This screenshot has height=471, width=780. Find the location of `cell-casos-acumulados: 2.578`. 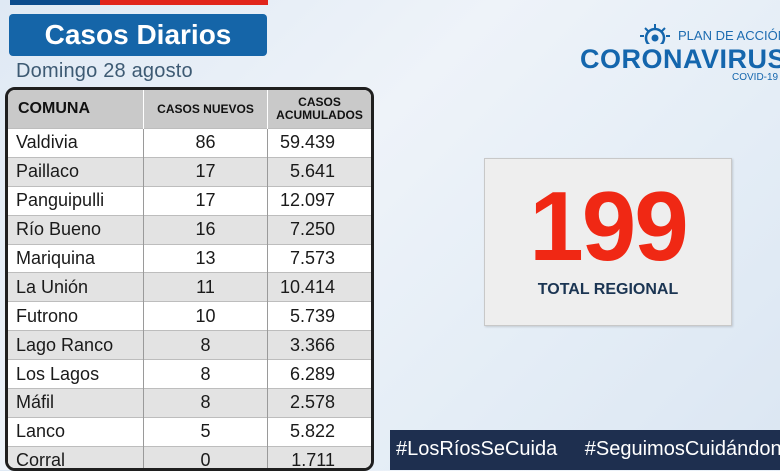

cell-casos-acumulados: 2.578 is located at coordinates (320, 403).